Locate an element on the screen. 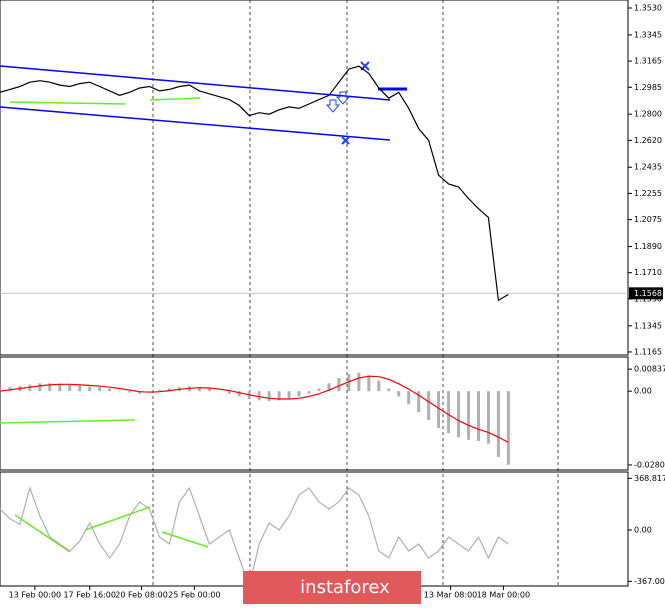 This screenshot has width=665, height=608. y-tick-label: 1.3530 is located at coordinates (648, 7).